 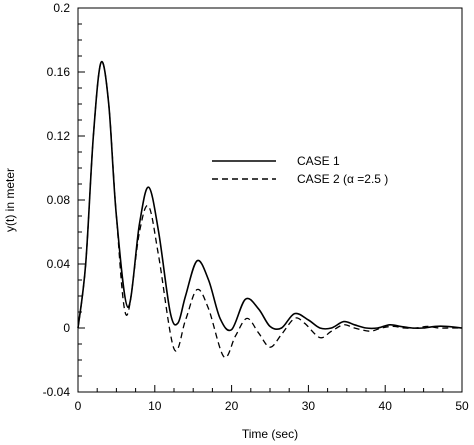 I want to click on x-axis-label: Time (sec), so click(x=270, y=434).